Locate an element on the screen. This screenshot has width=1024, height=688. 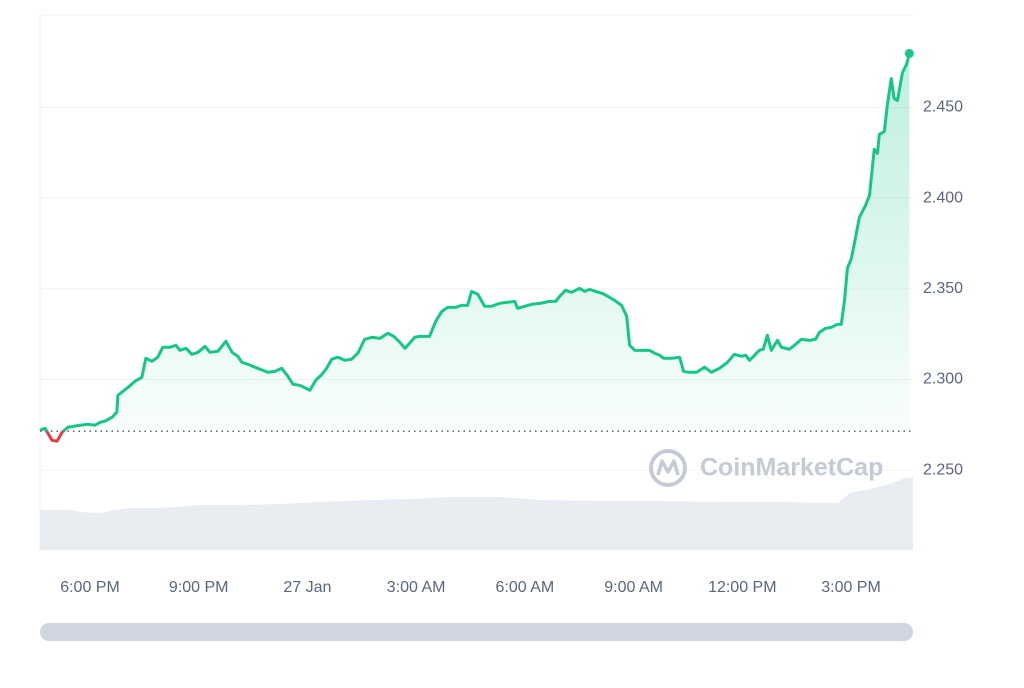
x-tick-label: 6:00 PM is located at coordinates (90, 587).